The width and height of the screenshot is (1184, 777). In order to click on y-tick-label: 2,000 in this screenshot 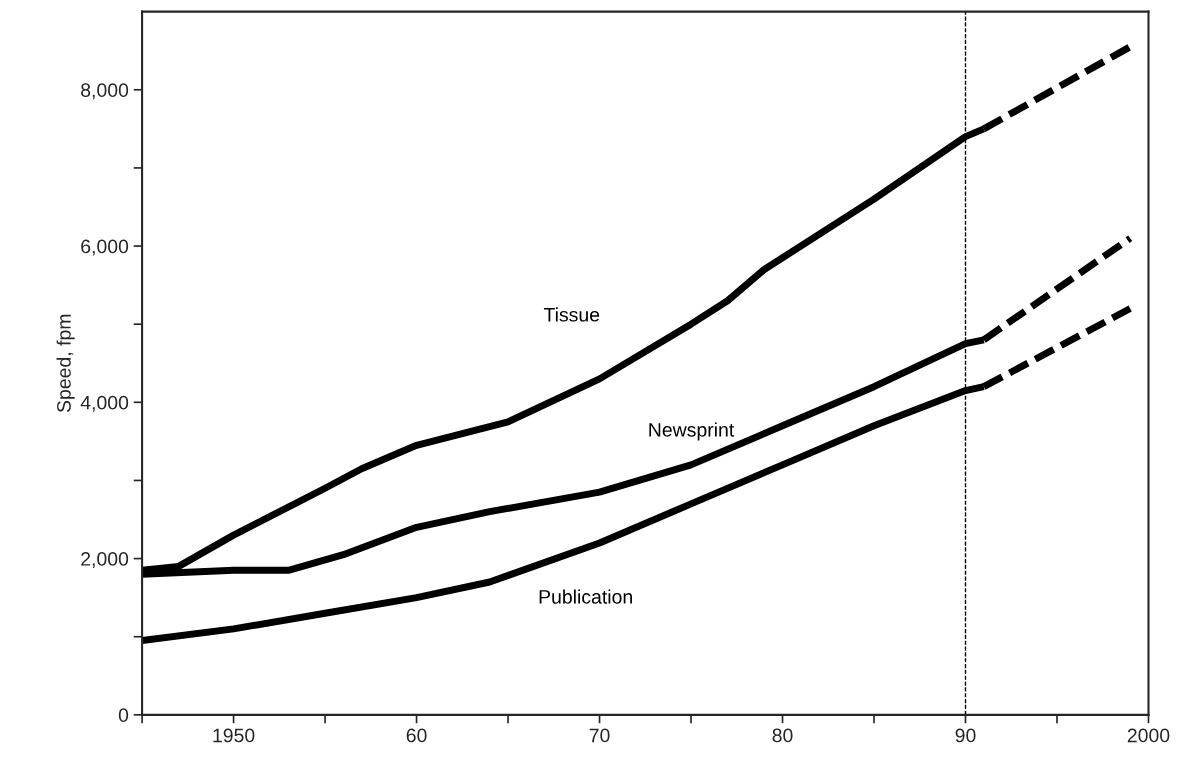, I will do `click(105, 560)`.